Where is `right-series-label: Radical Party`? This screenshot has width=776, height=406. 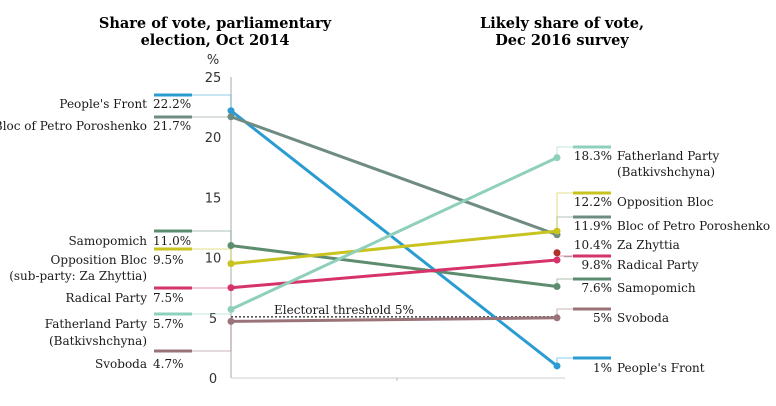 right-series-label: Radical Party is located at coordinates (658, 265).